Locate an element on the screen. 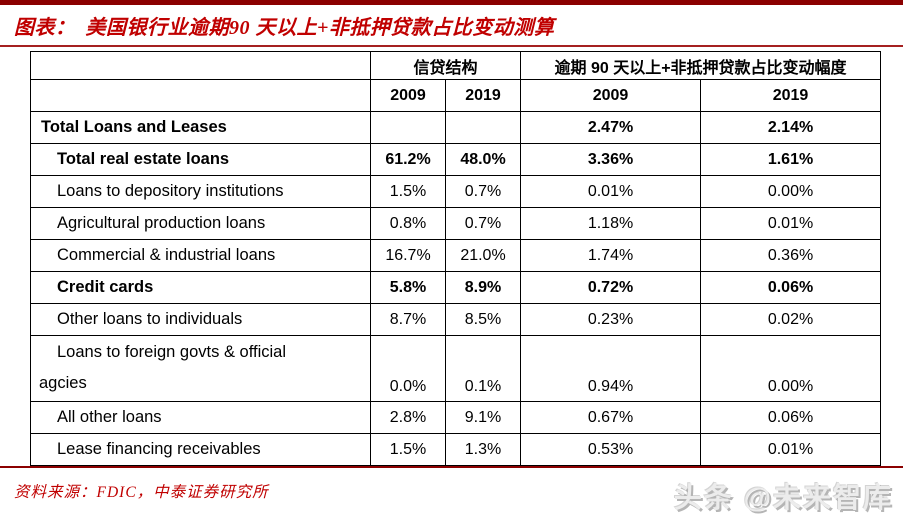  row-label: Credit cards is located at coordinates (200, 287).